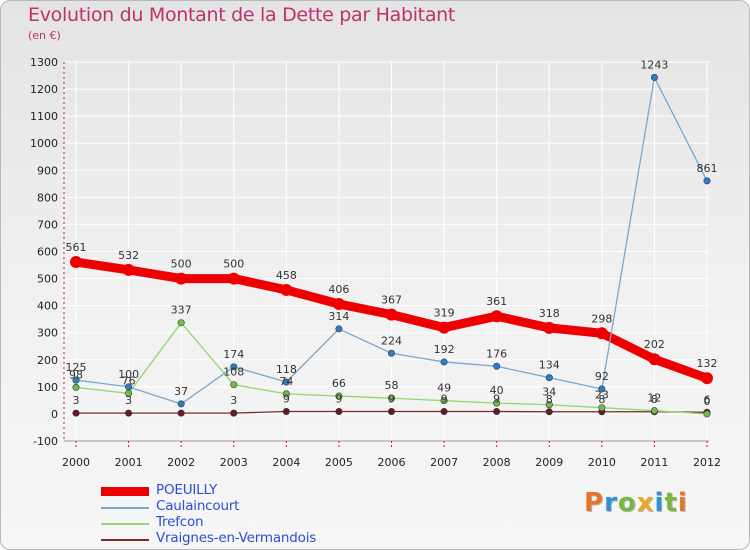  What do you see at coordinates (54, 414) in the screenshot?
I see `y-tick-label: 0` at bounding box center [54, 414].